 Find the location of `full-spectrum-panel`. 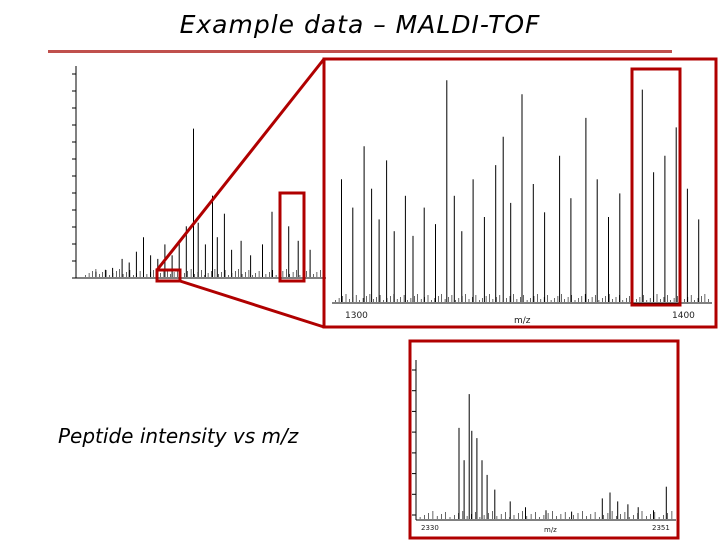

full-spectrum-panel is located at coordinates (199, 172).